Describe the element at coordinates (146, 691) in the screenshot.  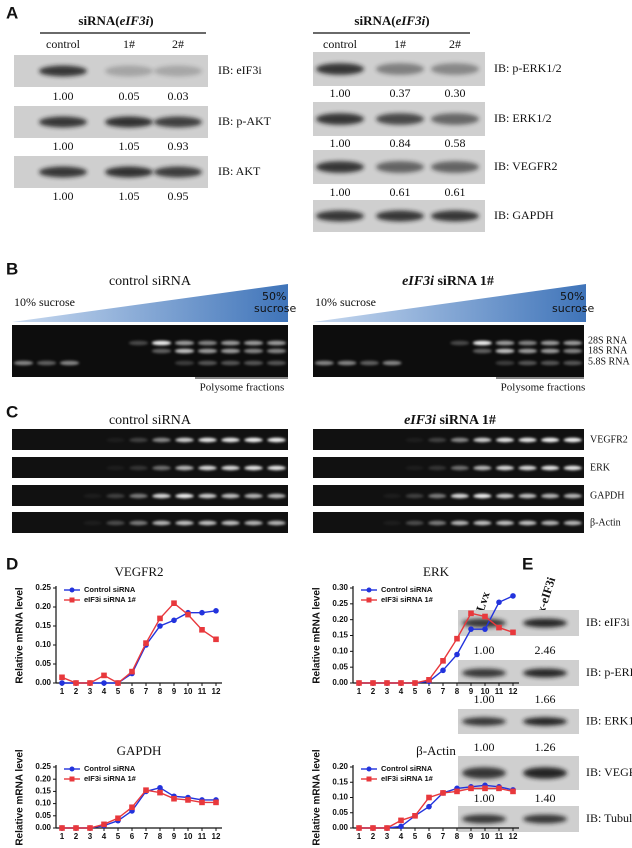
I see `x-tick-label: 7` at that location.